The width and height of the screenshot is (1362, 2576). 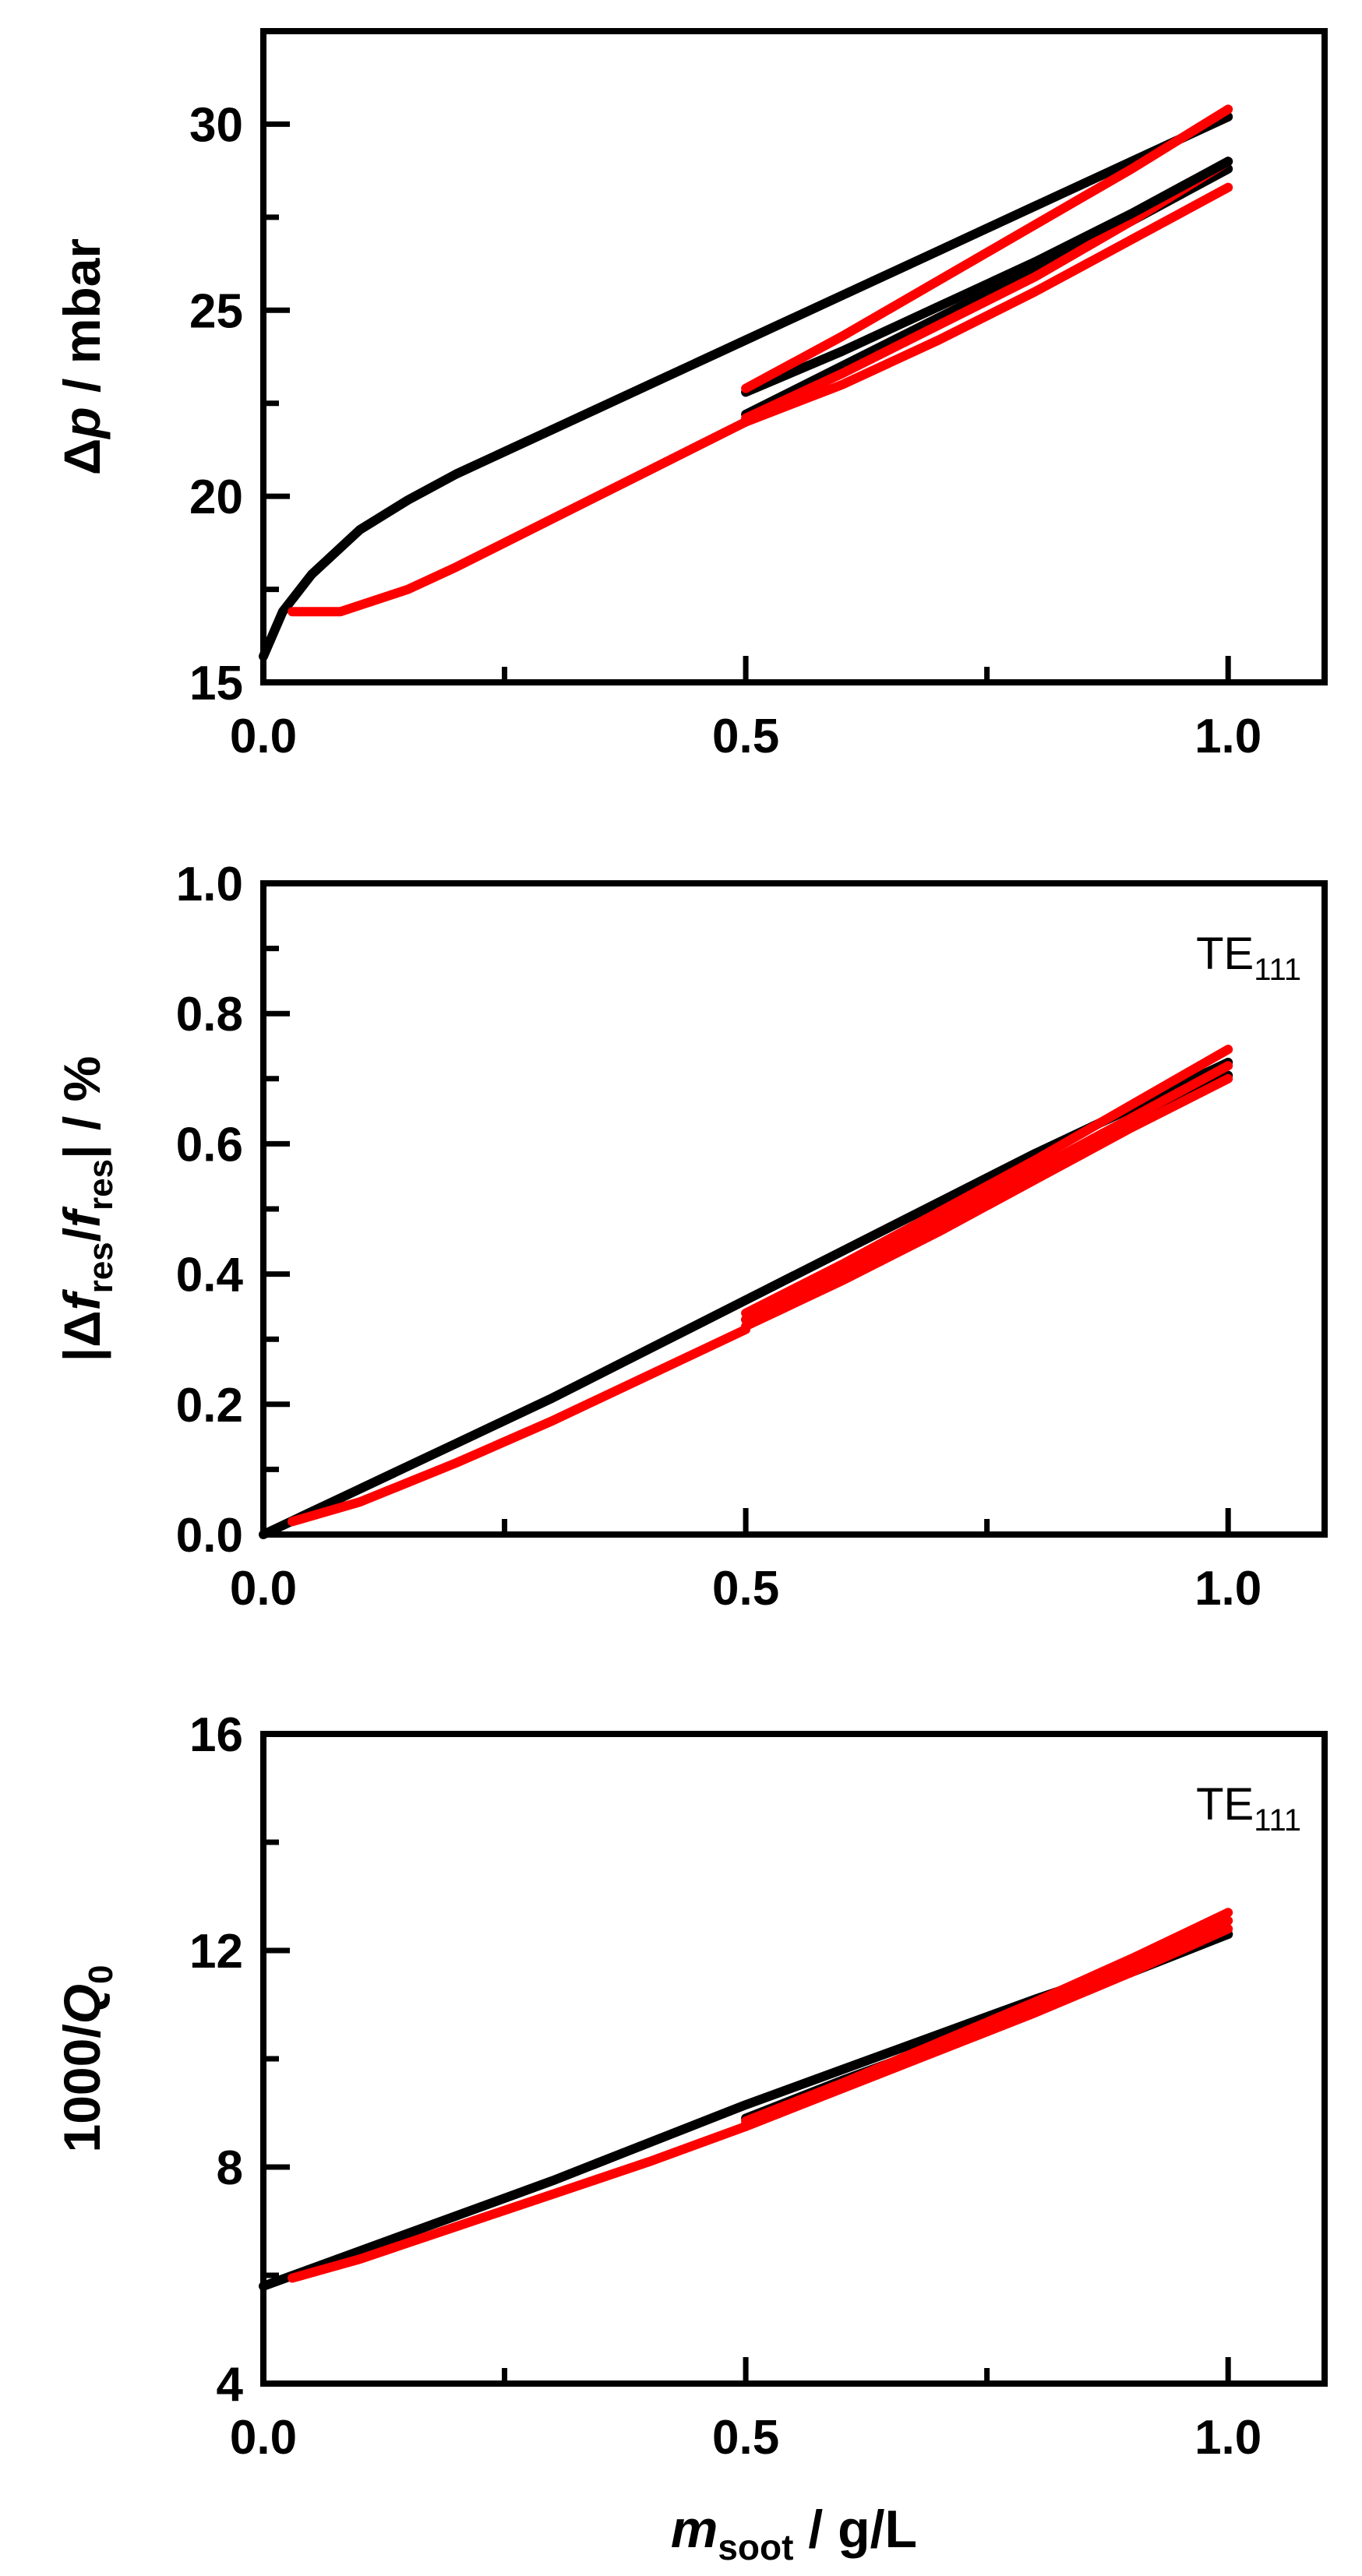 I want to click on y-tick-label: 20, so click(x=216, y=497).